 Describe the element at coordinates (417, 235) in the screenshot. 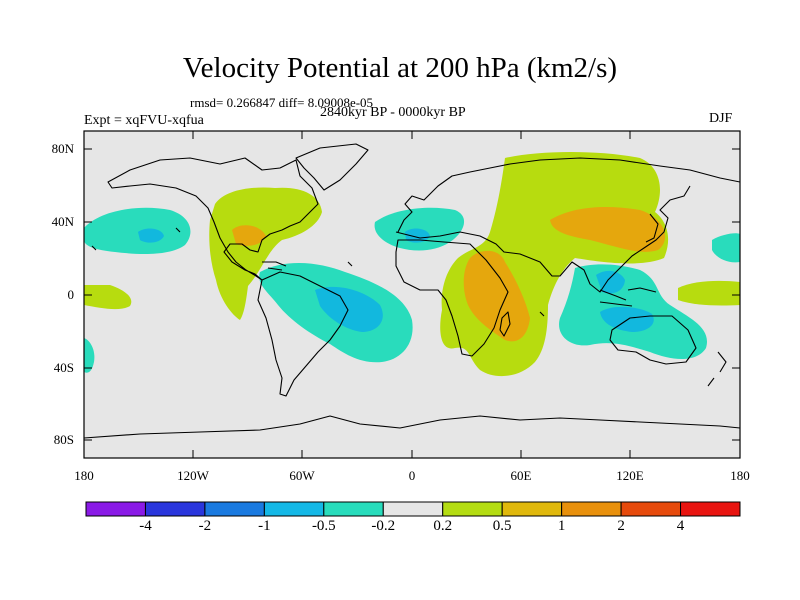

I see `strong-negative-north-africa` at that location.